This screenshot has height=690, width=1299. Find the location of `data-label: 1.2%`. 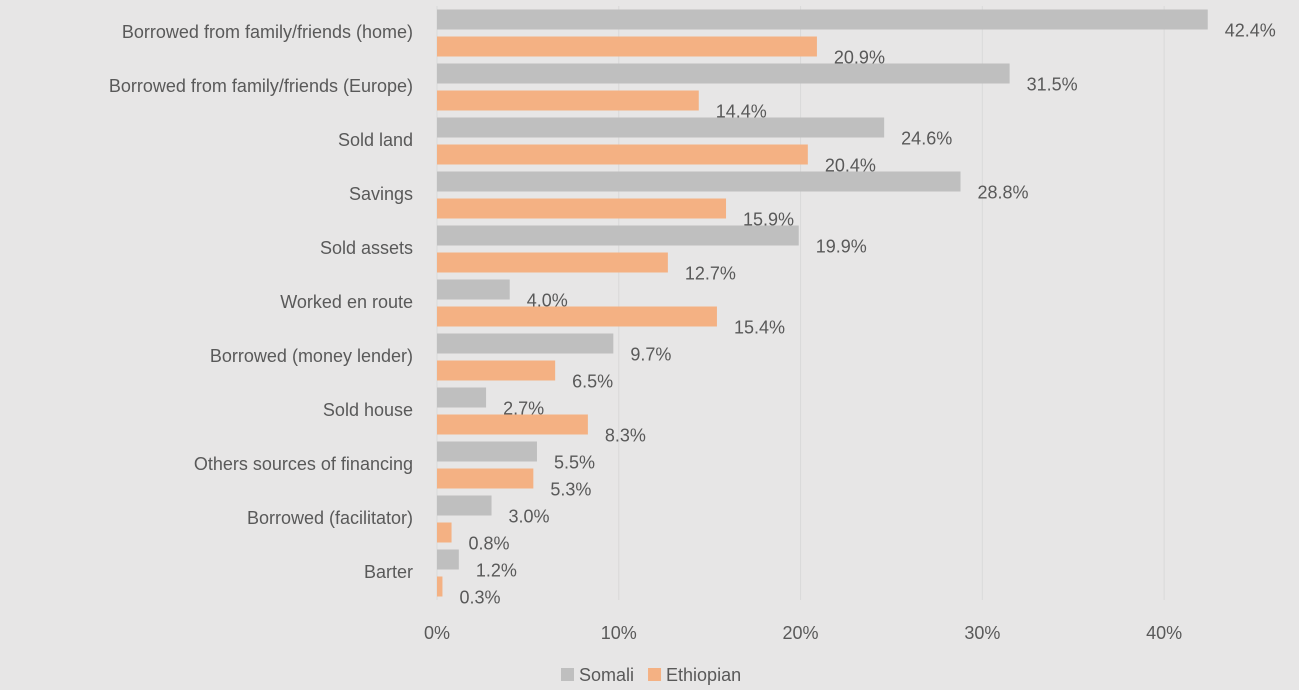

data-label: 1.2% is located at coordinates (496, 570).